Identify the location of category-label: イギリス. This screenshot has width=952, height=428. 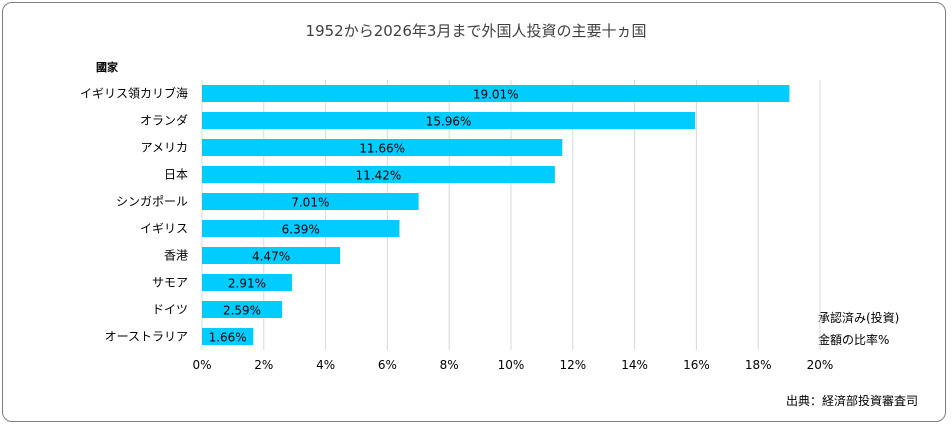
(164, 229).